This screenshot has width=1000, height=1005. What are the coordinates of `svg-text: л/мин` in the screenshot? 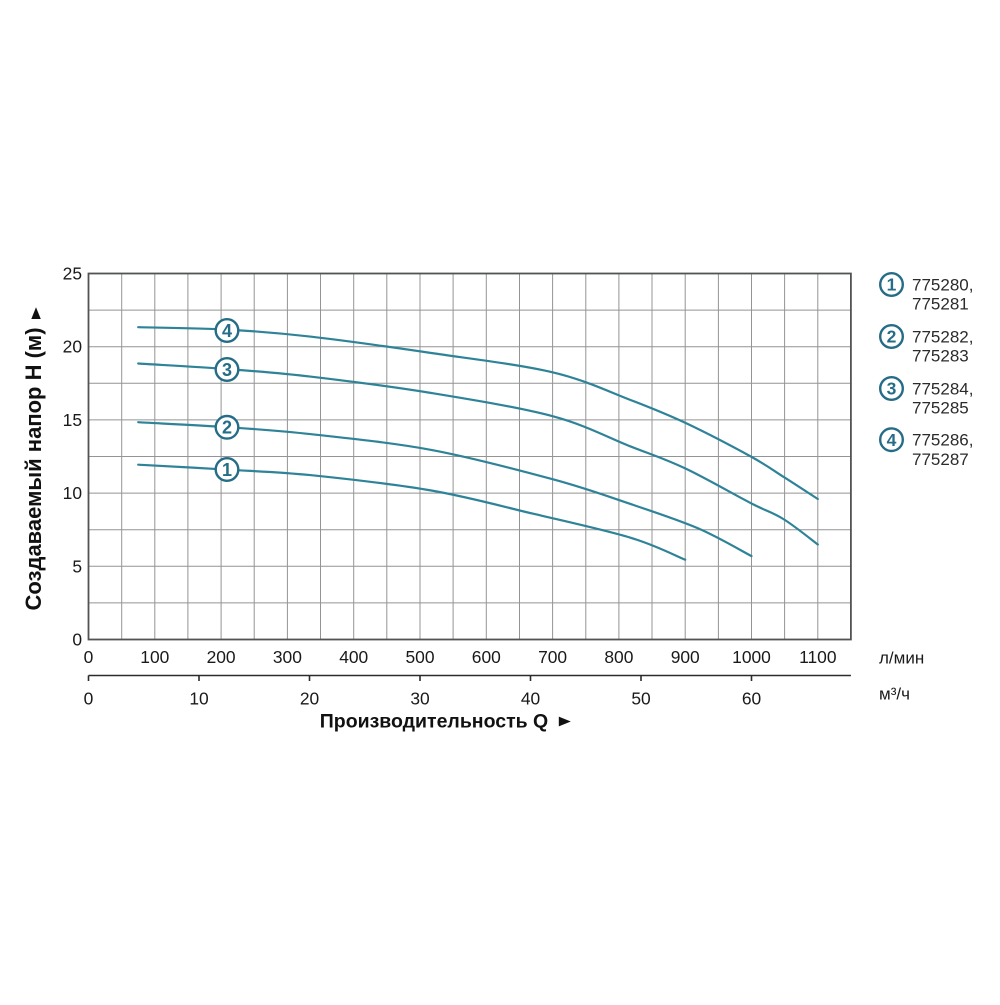 It's located at (901, 658).